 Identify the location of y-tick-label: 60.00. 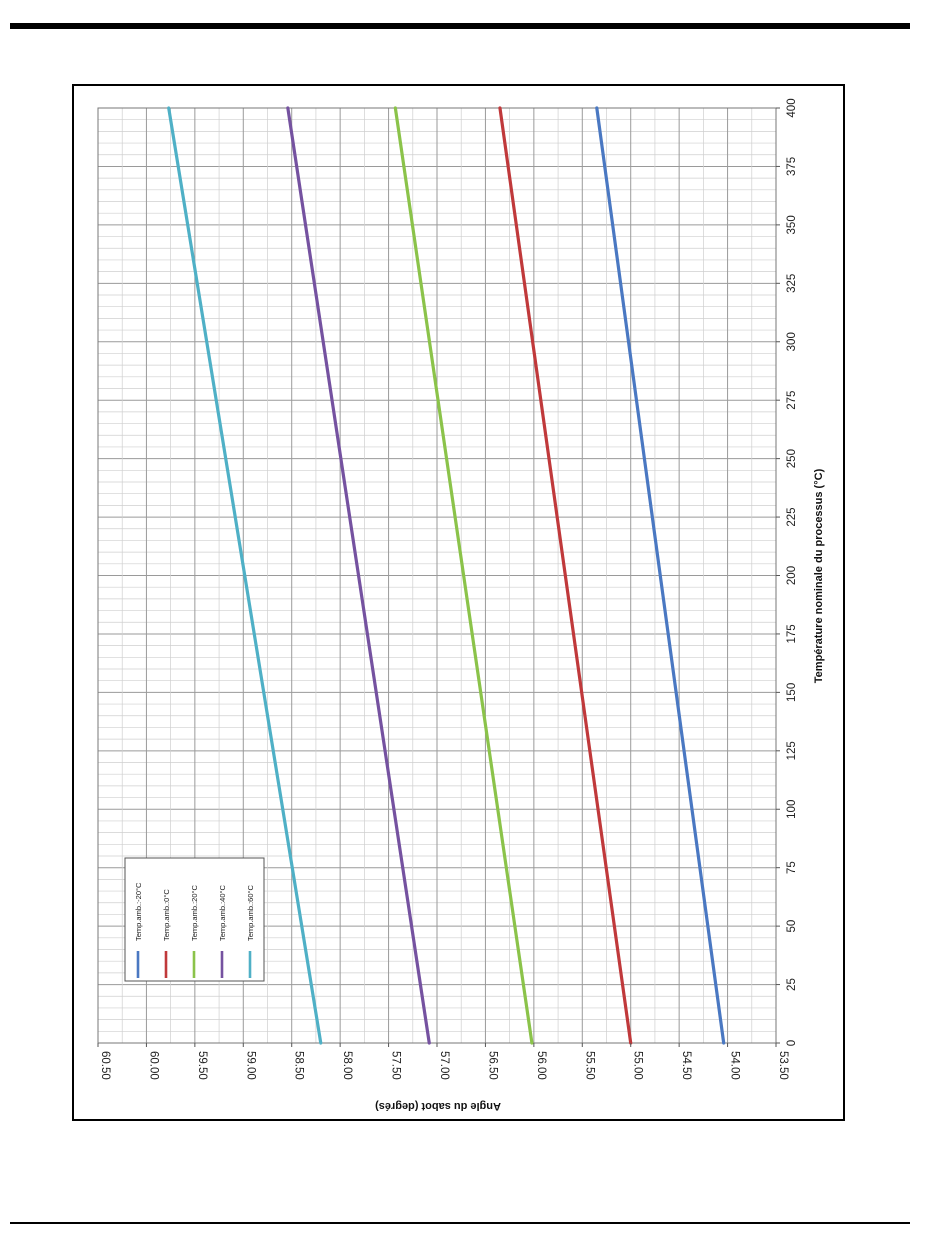
(153, 1065).